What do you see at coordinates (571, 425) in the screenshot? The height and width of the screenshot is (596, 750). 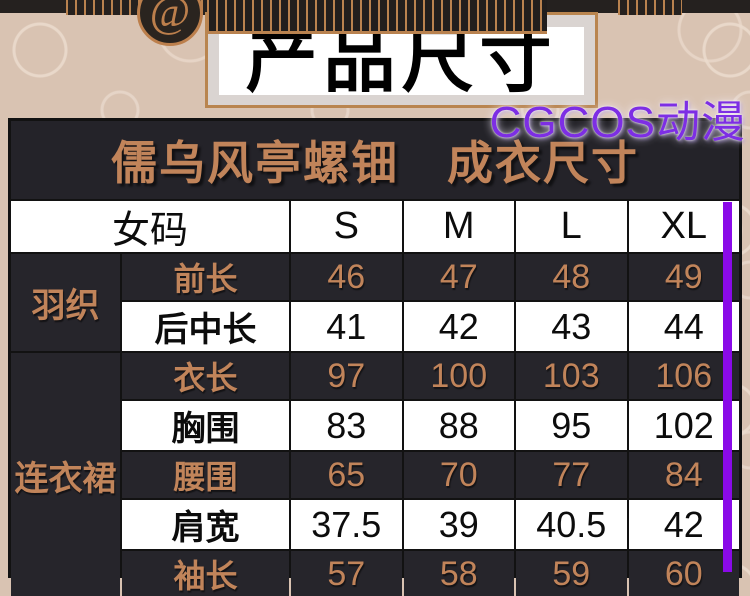 I see `measure-value: 95` at bounding box center [571, 425].